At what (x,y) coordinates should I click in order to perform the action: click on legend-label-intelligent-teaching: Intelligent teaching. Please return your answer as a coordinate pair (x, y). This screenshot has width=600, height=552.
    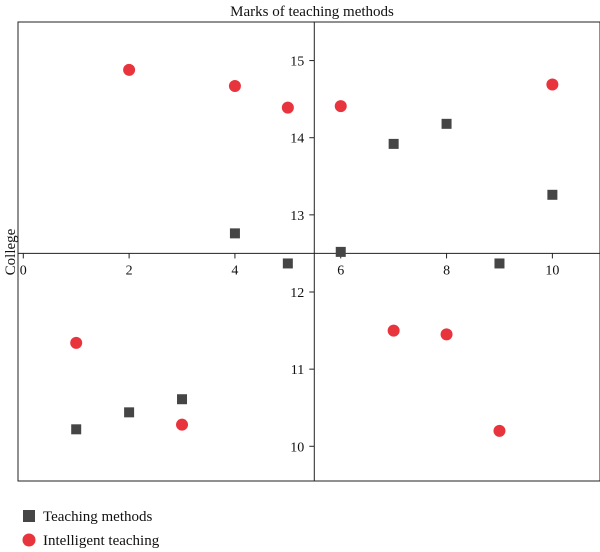
    Looking at the image, I should click on (101, 541).